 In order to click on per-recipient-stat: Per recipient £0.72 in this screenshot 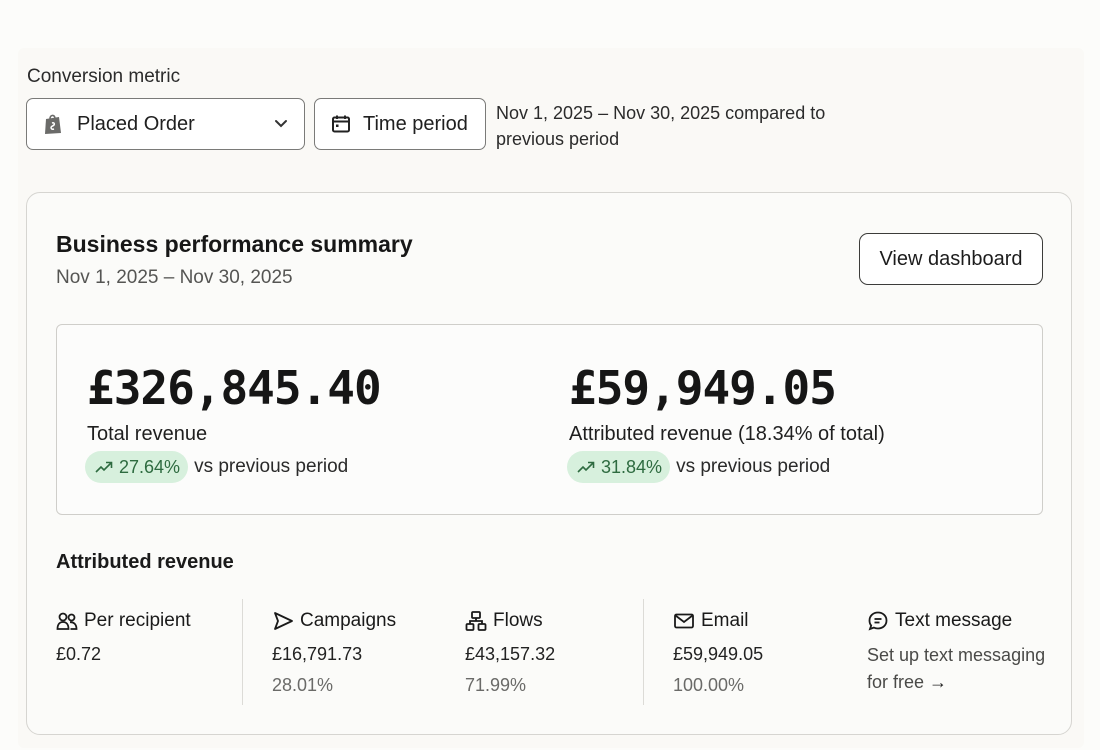, I will do `click(123, 637)`.